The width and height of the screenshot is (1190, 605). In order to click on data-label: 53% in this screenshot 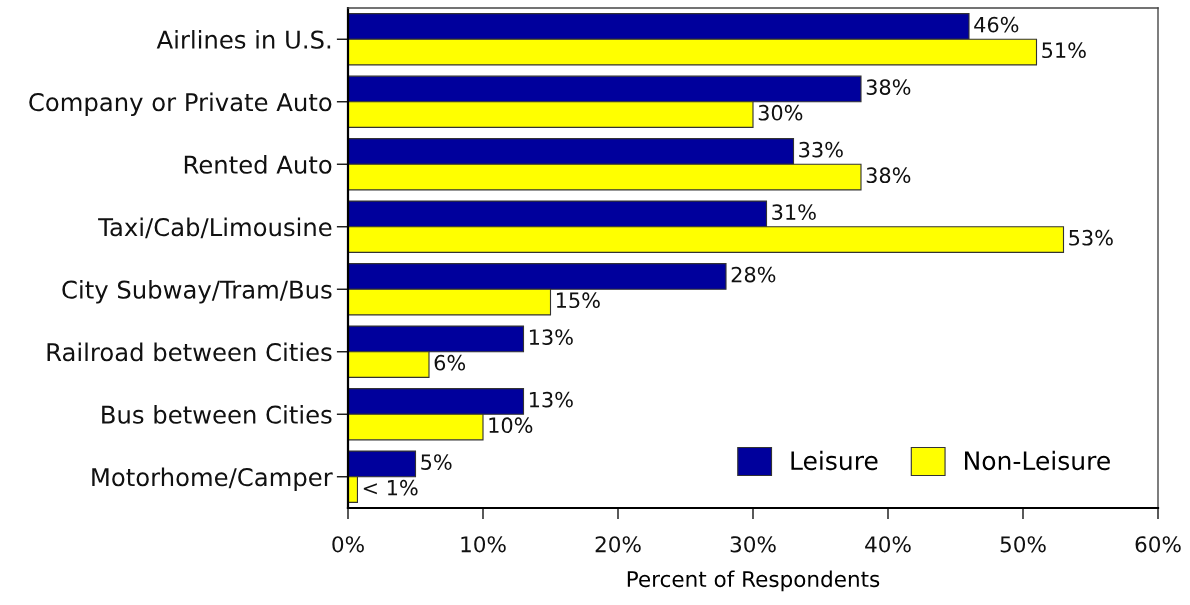, I will do `click(1091, 237)`.